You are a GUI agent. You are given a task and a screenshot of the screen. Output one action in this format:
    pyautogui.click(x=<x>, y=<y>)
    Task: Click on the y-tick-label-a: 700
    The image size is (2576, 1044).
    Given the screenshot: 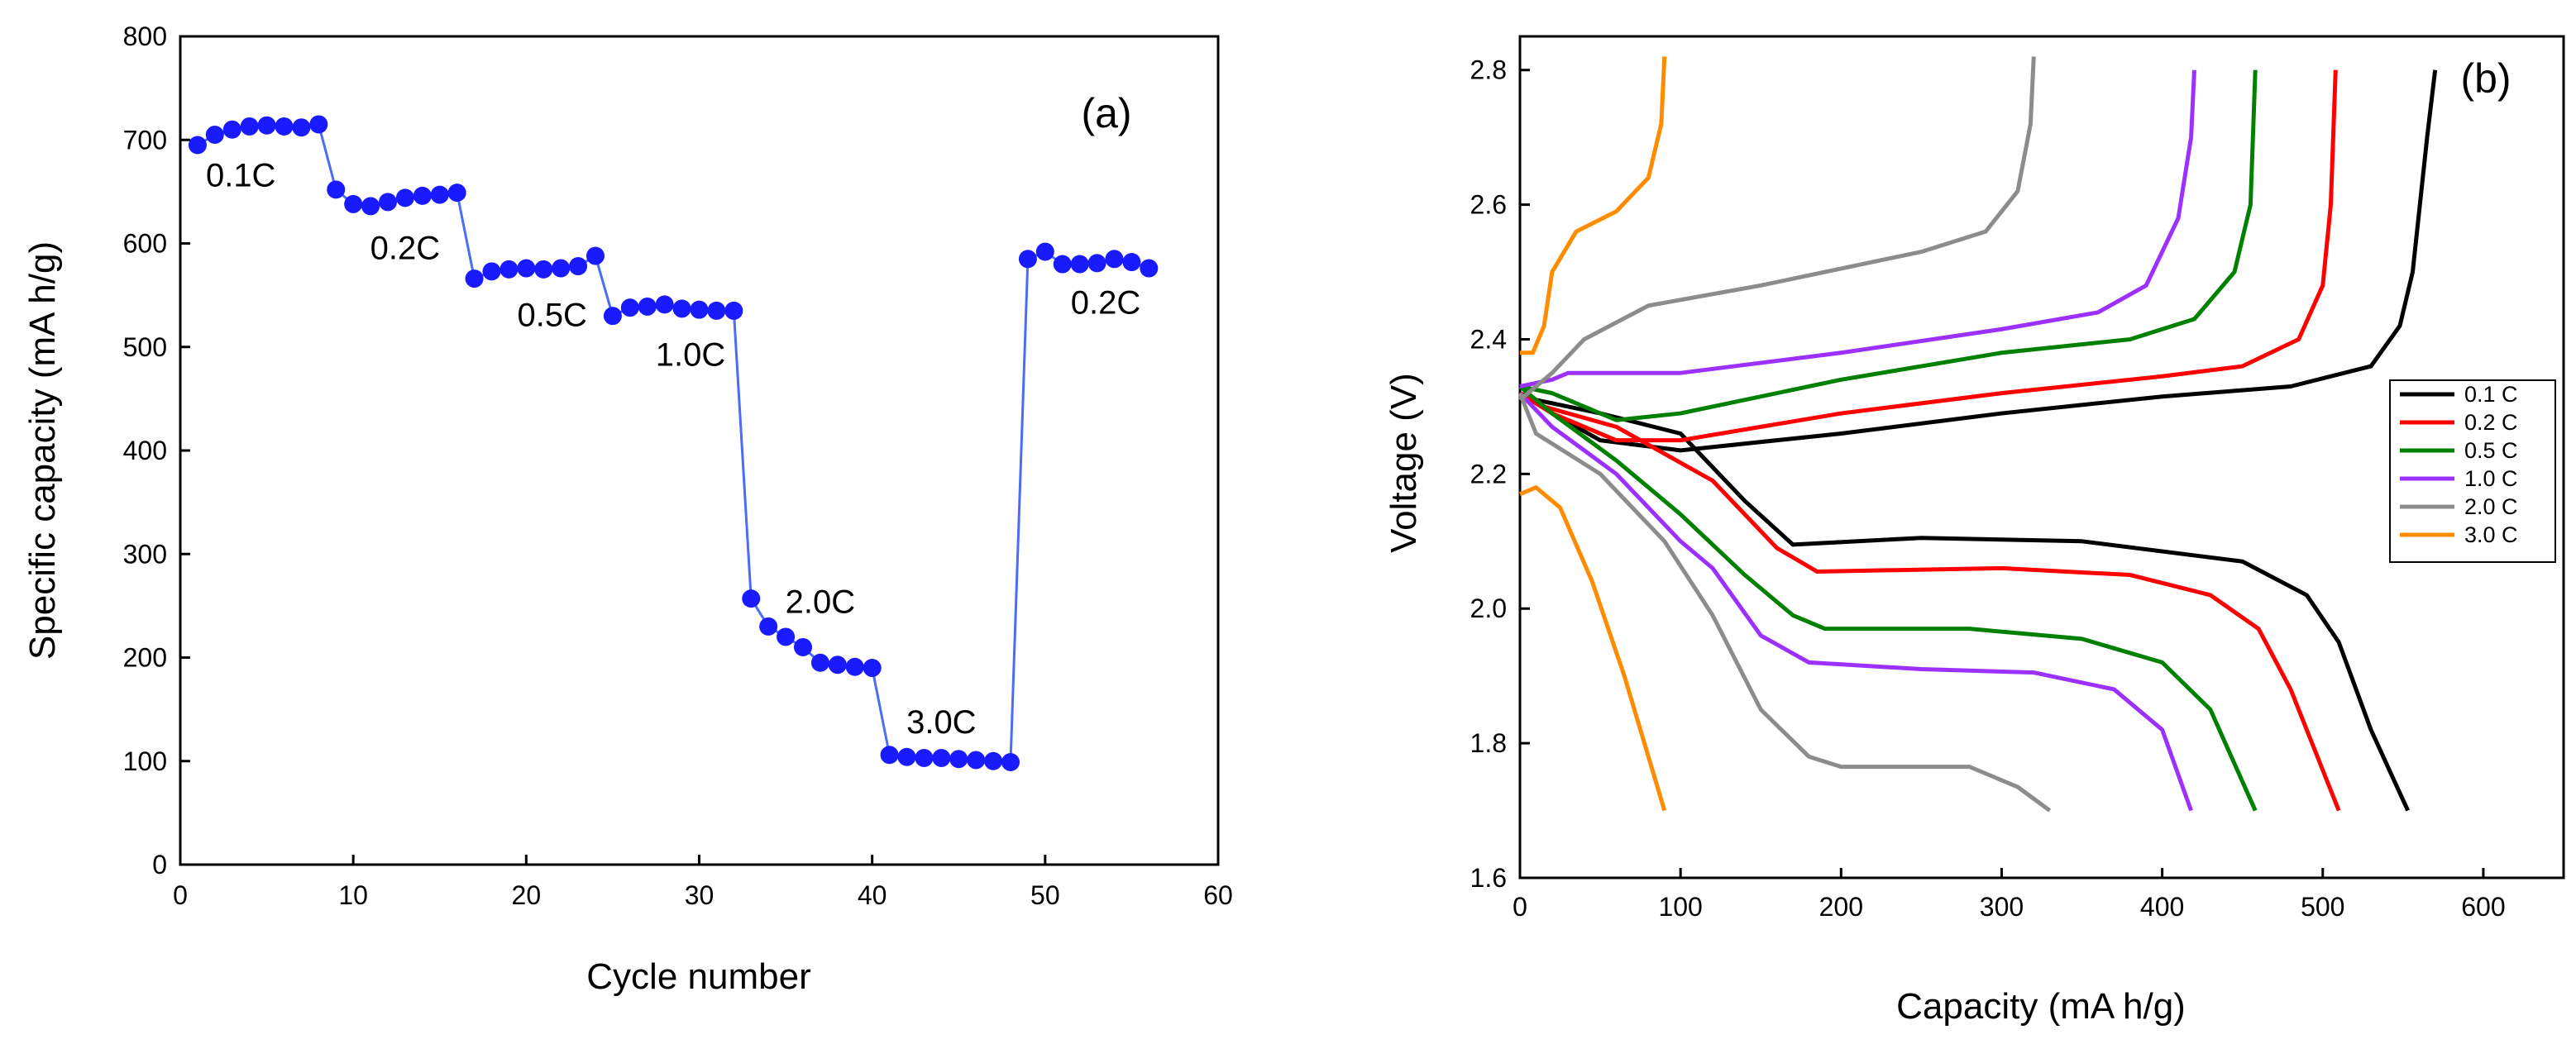 What is the action you would take?
    pyautogui.click(x=145, y=140)
    